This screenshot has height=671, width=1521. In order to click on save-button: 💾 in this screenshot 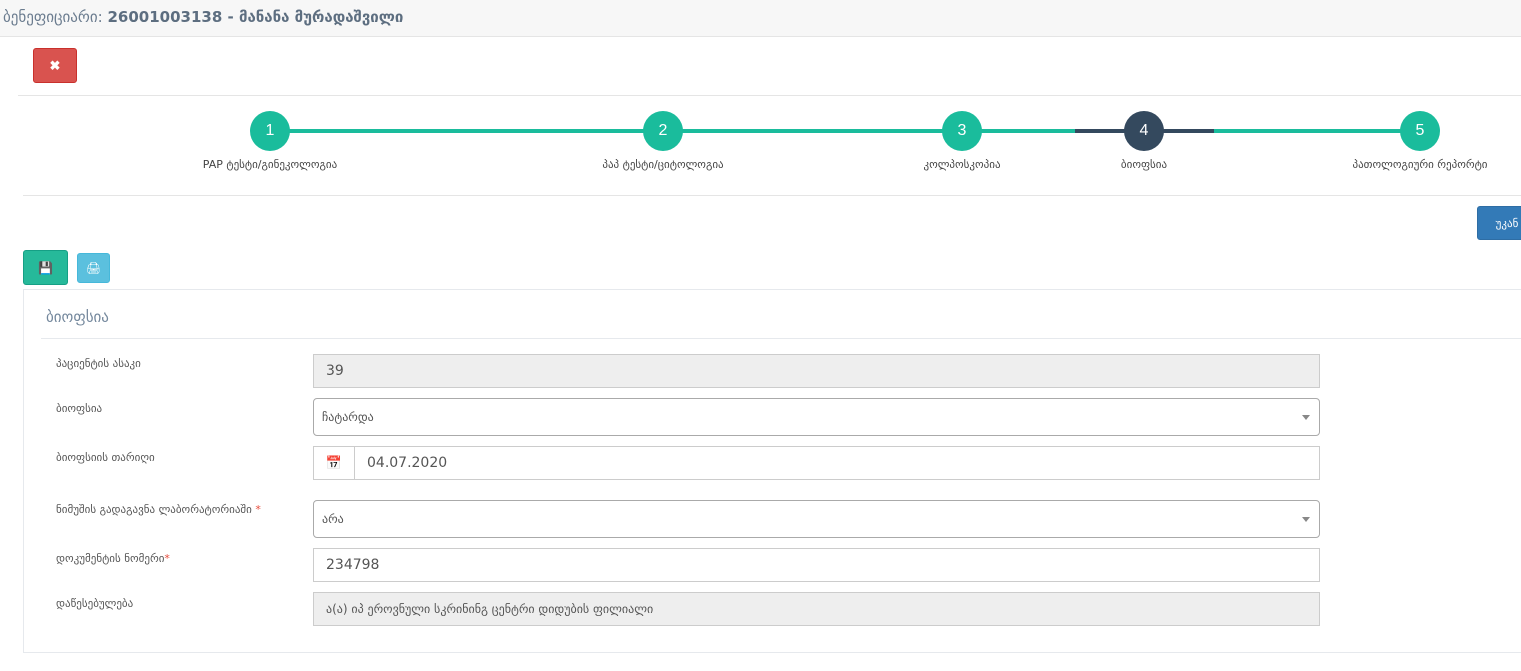, I will do `click(45, 267)`.